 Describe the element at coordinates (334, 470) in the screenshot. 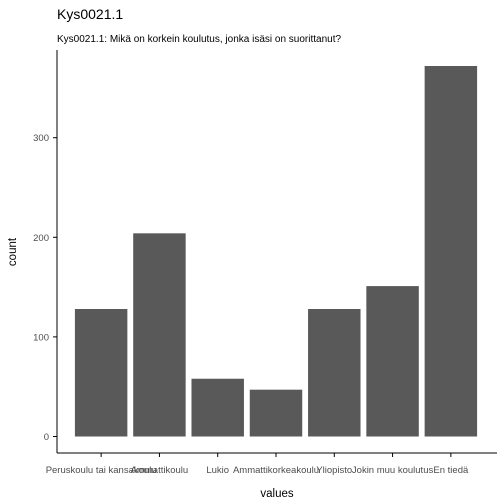

I see `x-tick-label: Yliopisto` at that location.